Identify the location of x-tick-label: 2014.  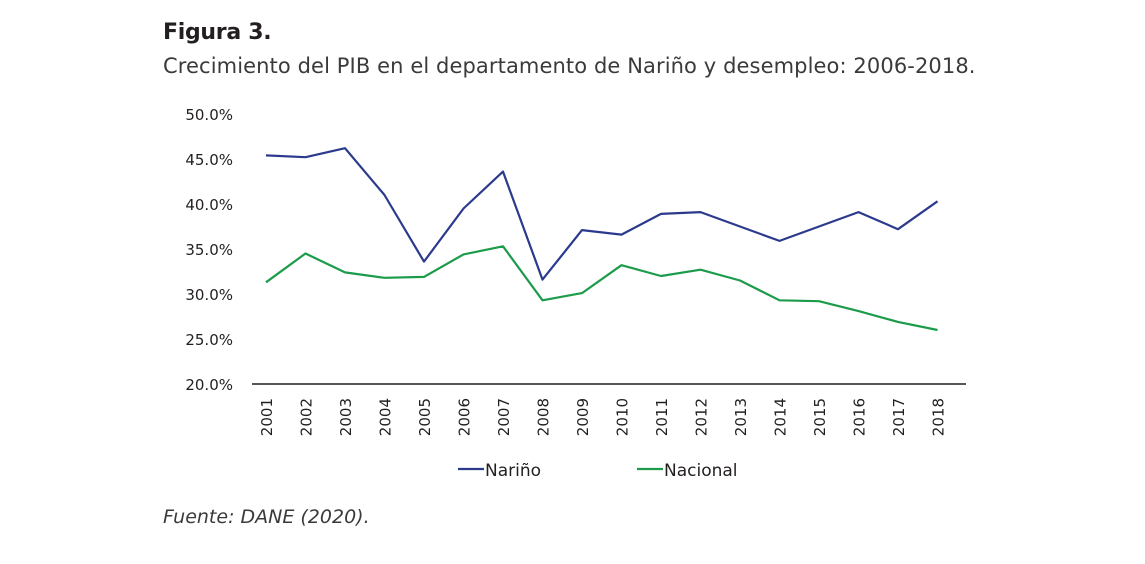
(781, 417).